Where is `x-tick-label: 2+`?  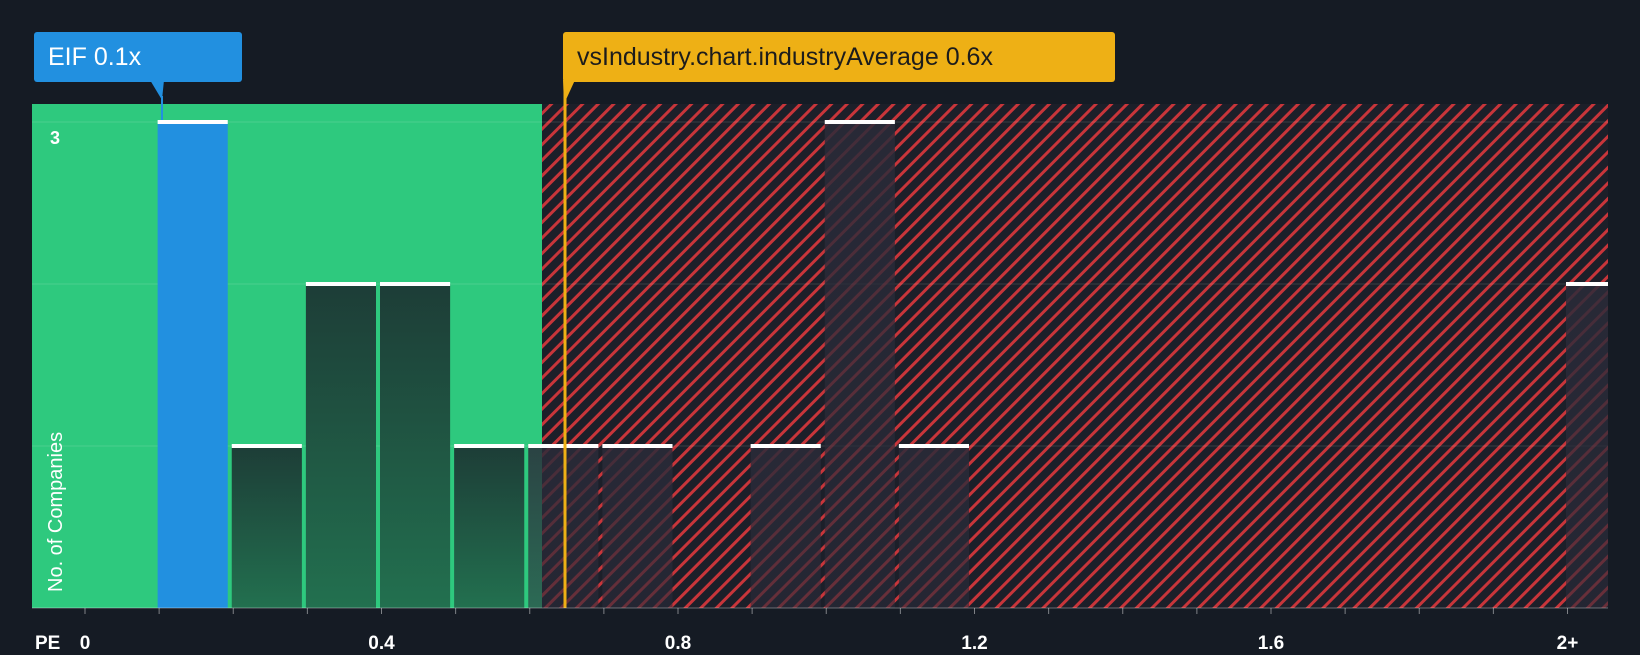
x-tick-label: 2+ is located at coordinates (1568, 641).